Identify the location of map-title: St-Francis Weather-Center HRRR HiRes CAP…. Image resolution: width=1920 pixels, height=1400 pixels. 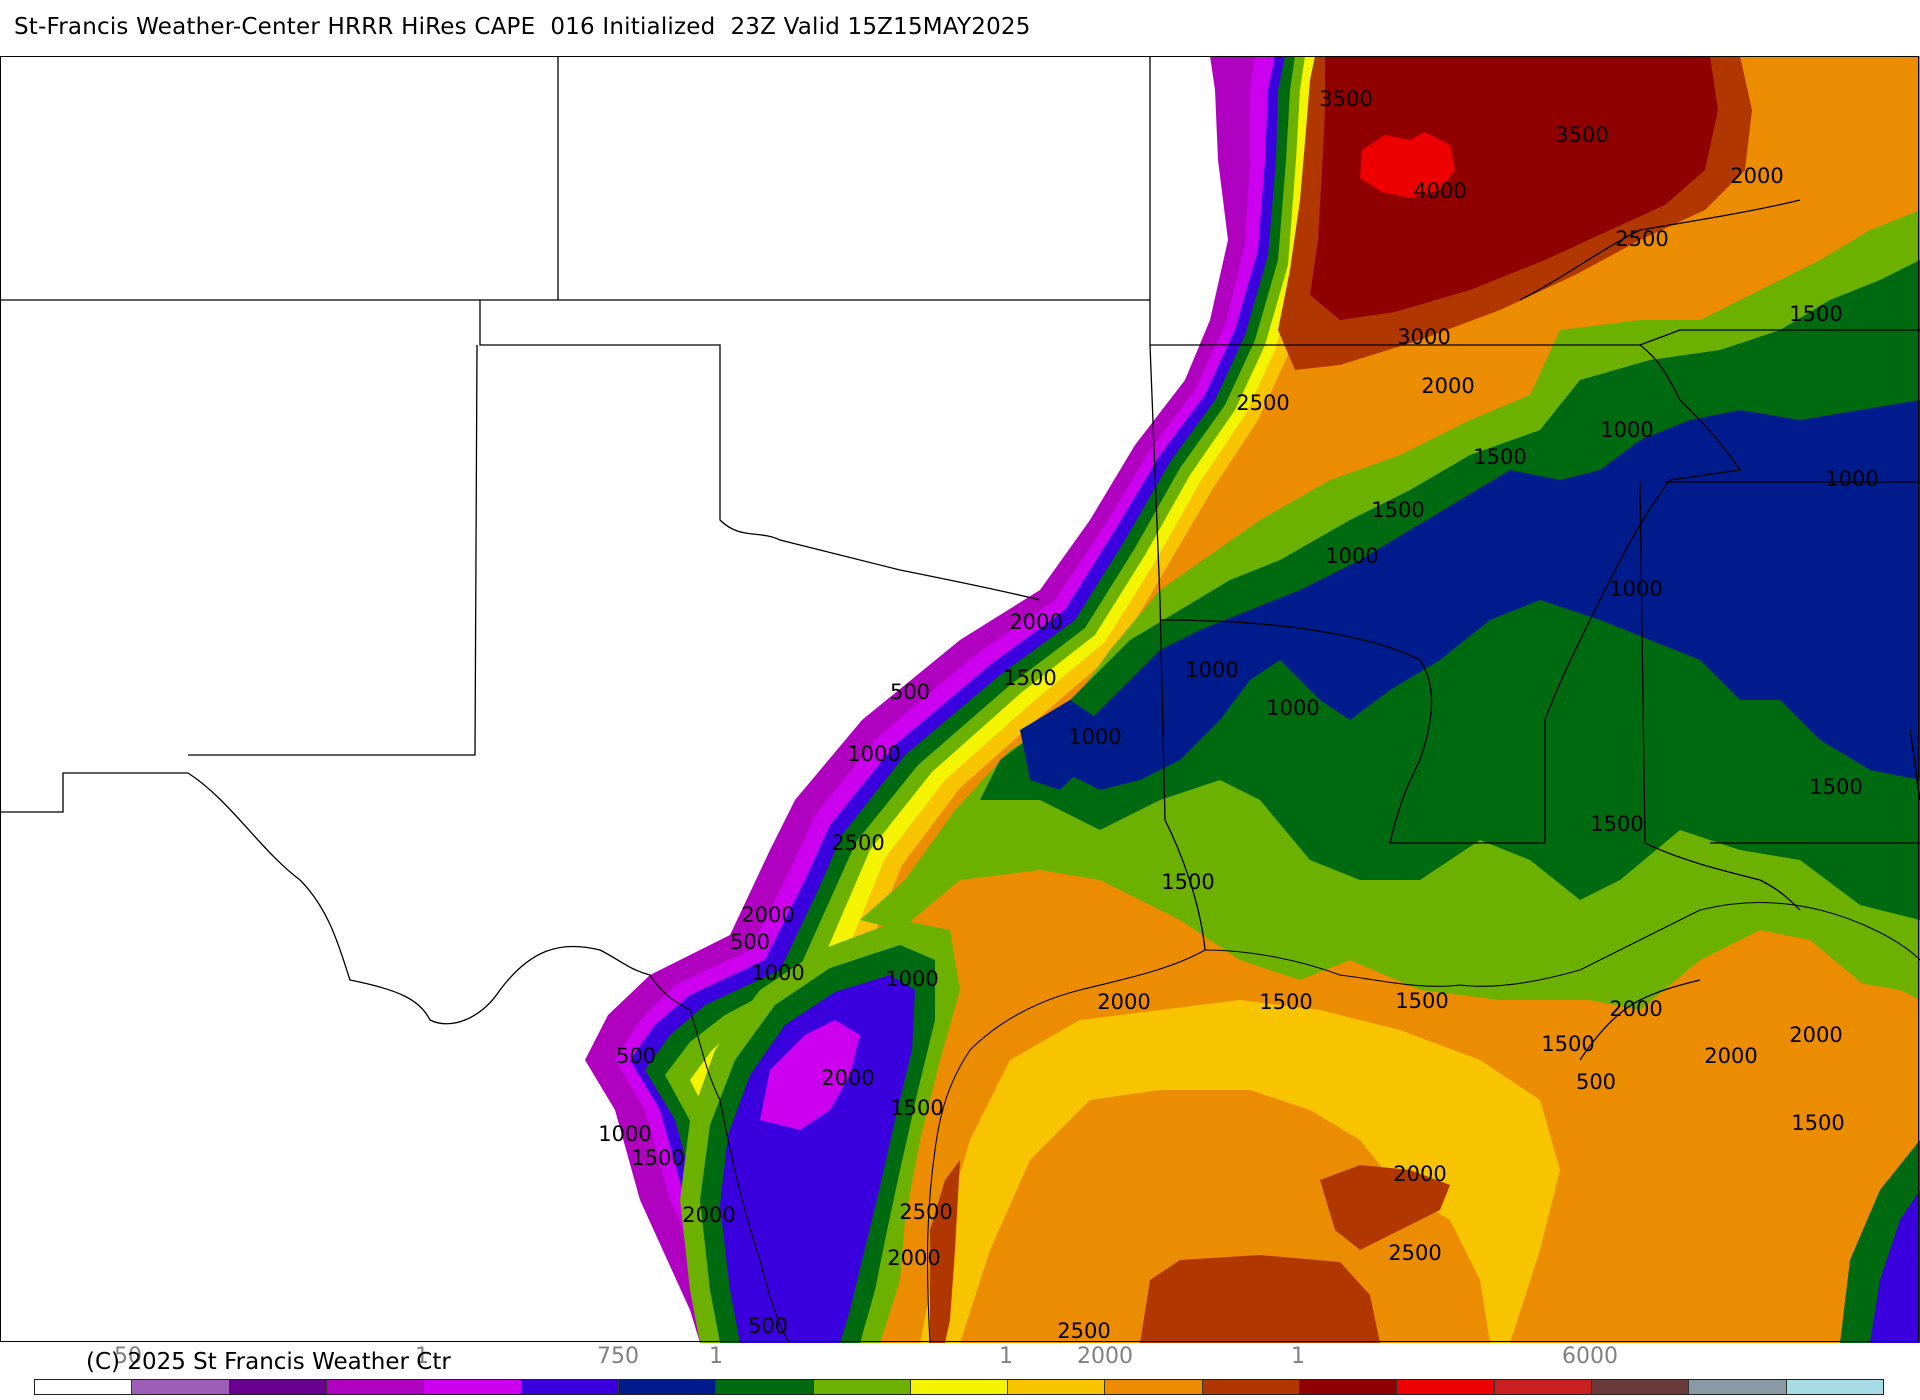
(522, 27).